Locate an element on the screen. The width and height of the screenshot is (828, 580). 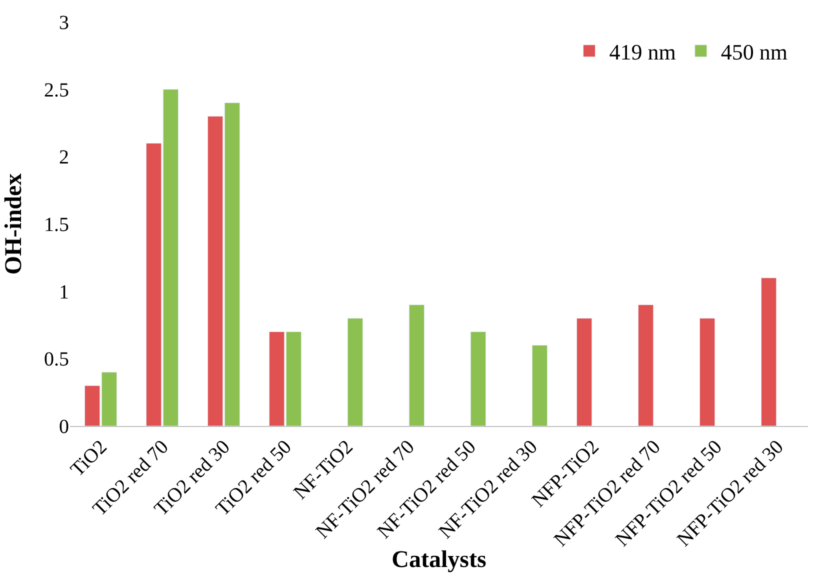
y-tick-label: 1.5 is located at coordinates (56, 225).